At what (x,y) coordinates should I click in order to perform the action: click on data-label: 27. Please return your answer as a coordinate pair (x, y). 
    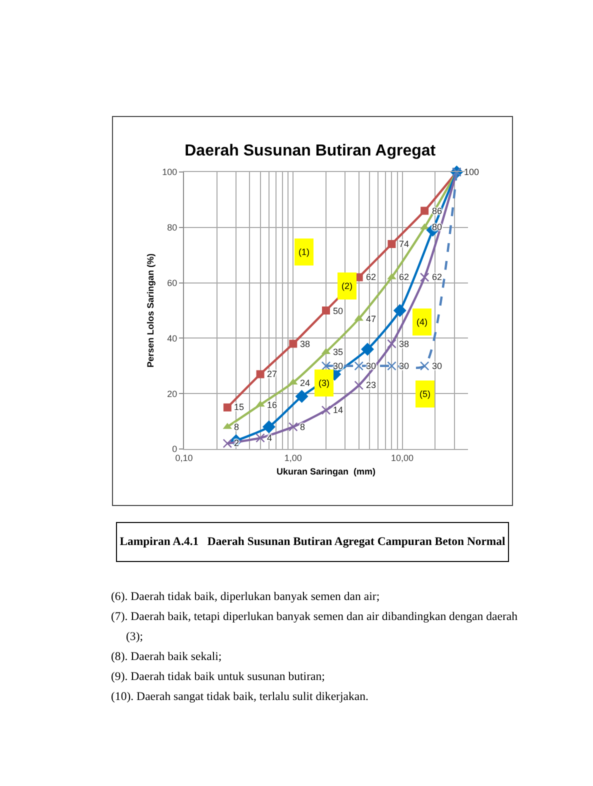
    Looking at the image, I should click on (272, 374).